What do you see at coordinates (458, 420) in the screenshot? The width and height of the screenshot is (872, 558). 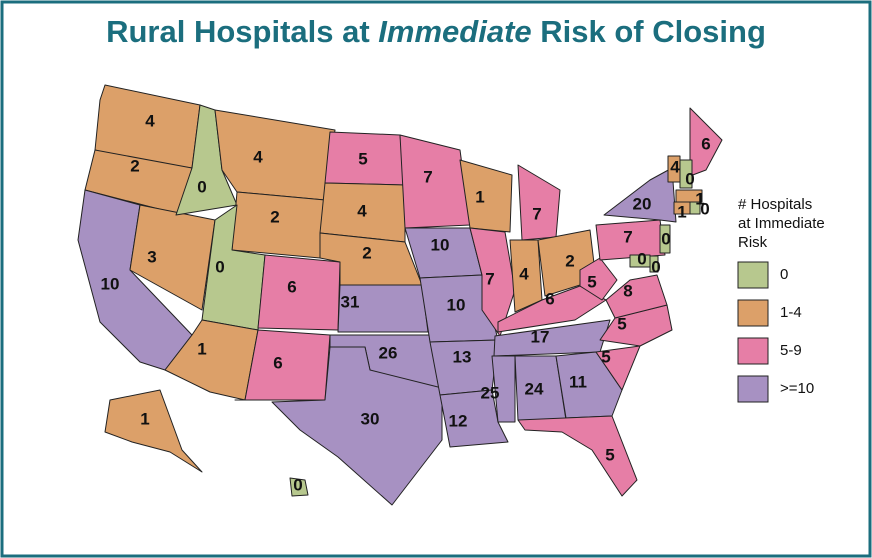 I see `region-value: 12` at bounding box center [458, 420].